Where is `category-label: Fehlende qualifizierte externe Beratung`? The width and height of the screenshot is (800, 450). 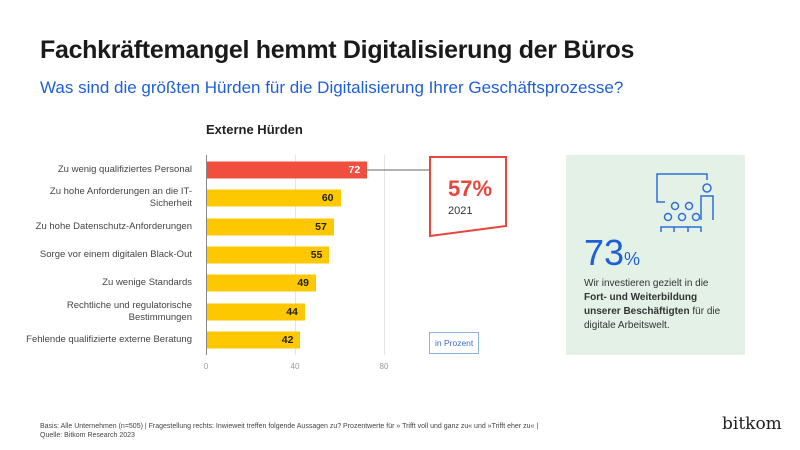 category-label: Fehlende qualifizierte externe Beratung is located at coordinates (109, 339).